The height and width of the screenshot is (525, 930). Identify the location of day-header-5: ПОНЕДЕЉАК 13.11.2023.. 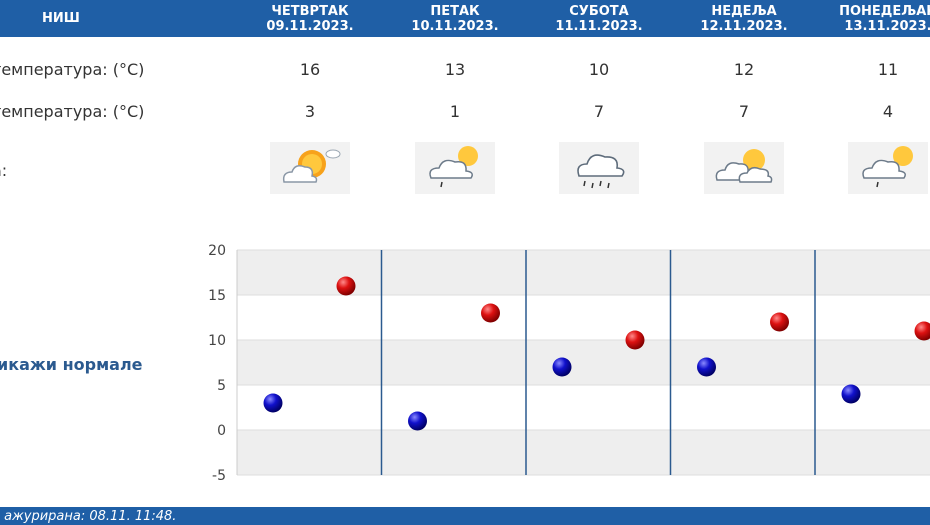
(874, 19).